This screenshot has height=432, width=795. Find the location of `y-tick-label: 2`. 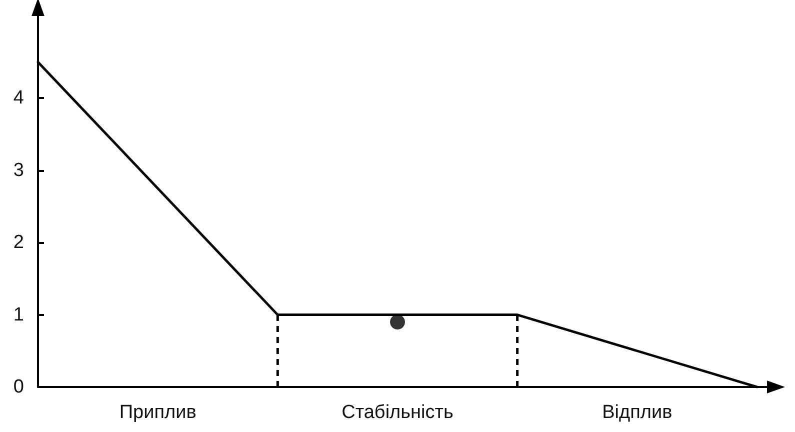

y-tick-label: 2 is located at coordinates (18, 243).